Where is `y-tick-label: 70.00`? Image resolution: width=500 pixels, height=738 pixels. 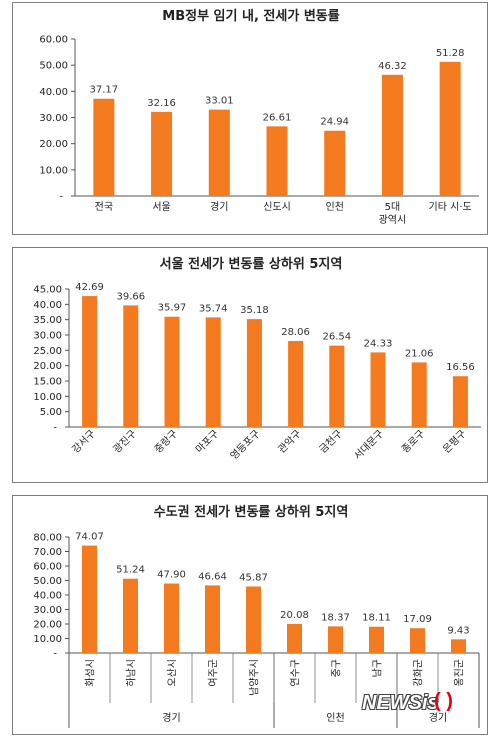 y-tick-label: 70.00 is located at coordinates (47, 552).